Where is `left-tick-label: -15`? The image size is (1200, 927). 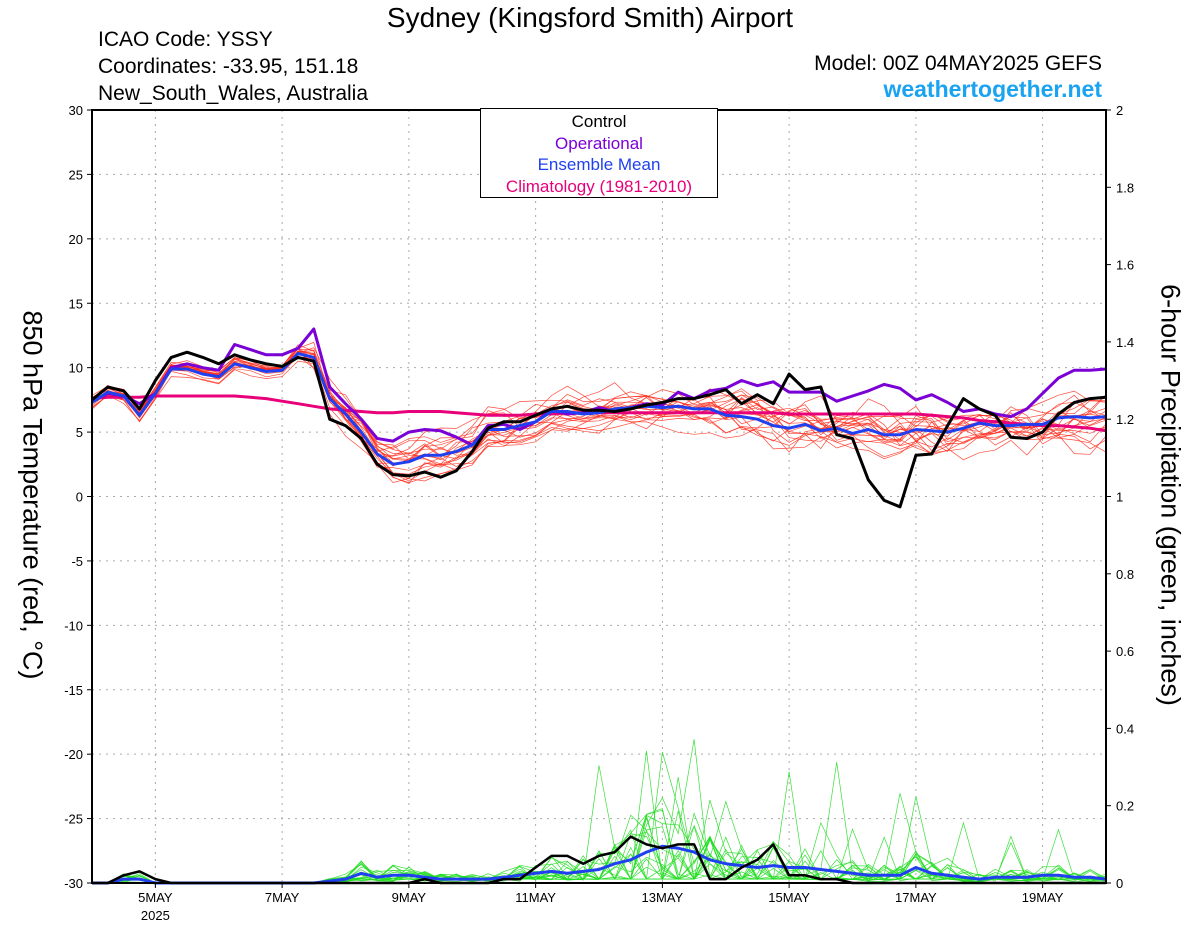 left-tick-label: -15 is located at coordinates (73, 690).